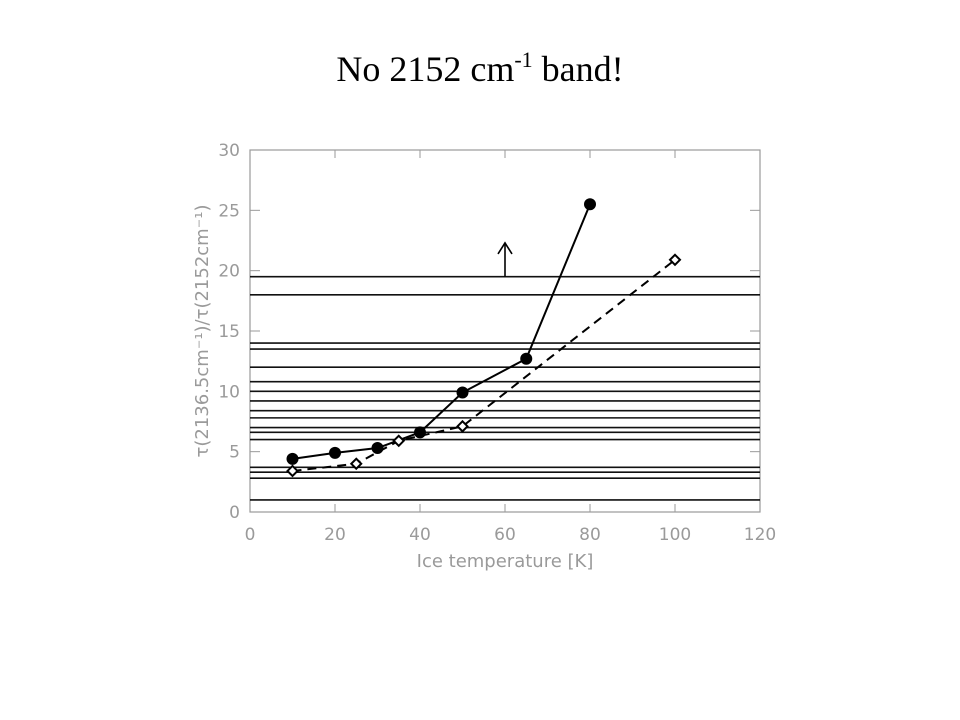 This screenshot has width=960, height=720. Describe the element at coordinates (505, 535) in the screenshot. I see `x-tick-label: 60` at that location.